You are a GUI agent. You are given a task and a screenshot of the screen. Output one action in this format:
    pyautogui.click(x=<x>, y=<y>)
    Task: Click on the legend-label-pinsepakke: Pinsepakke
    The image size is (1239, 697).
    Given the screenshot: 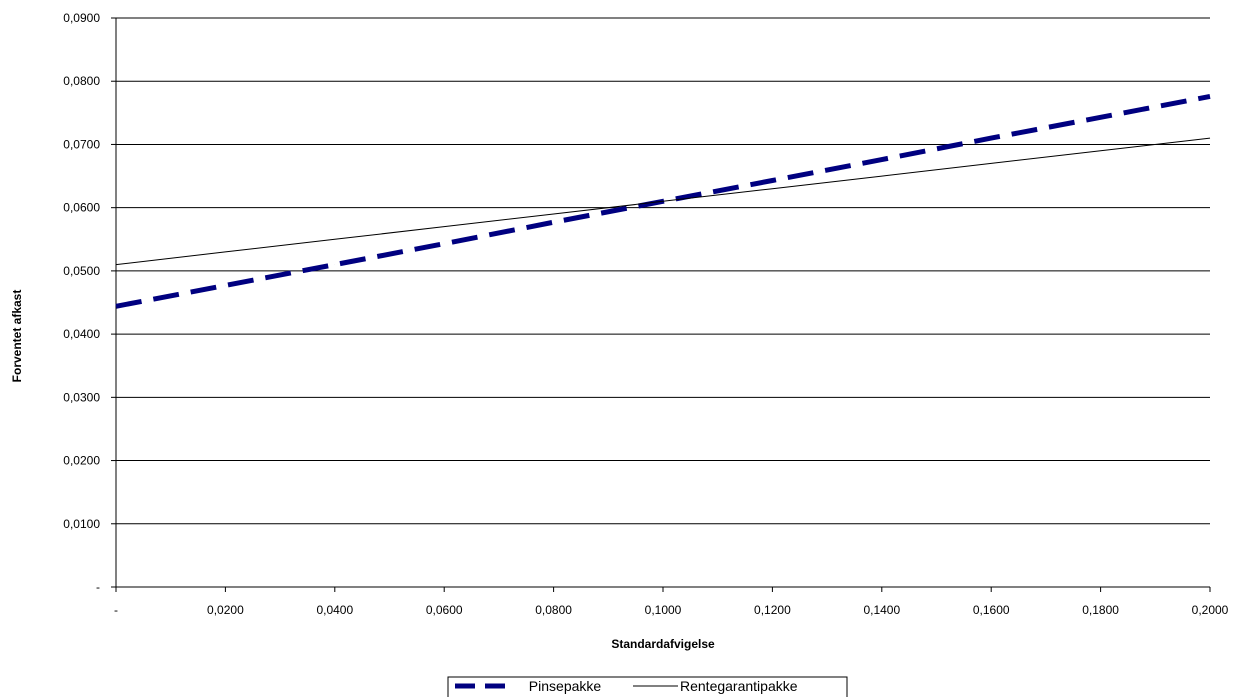 What is the action you would take?
    pyautogui.click(x=565, y=686)
    